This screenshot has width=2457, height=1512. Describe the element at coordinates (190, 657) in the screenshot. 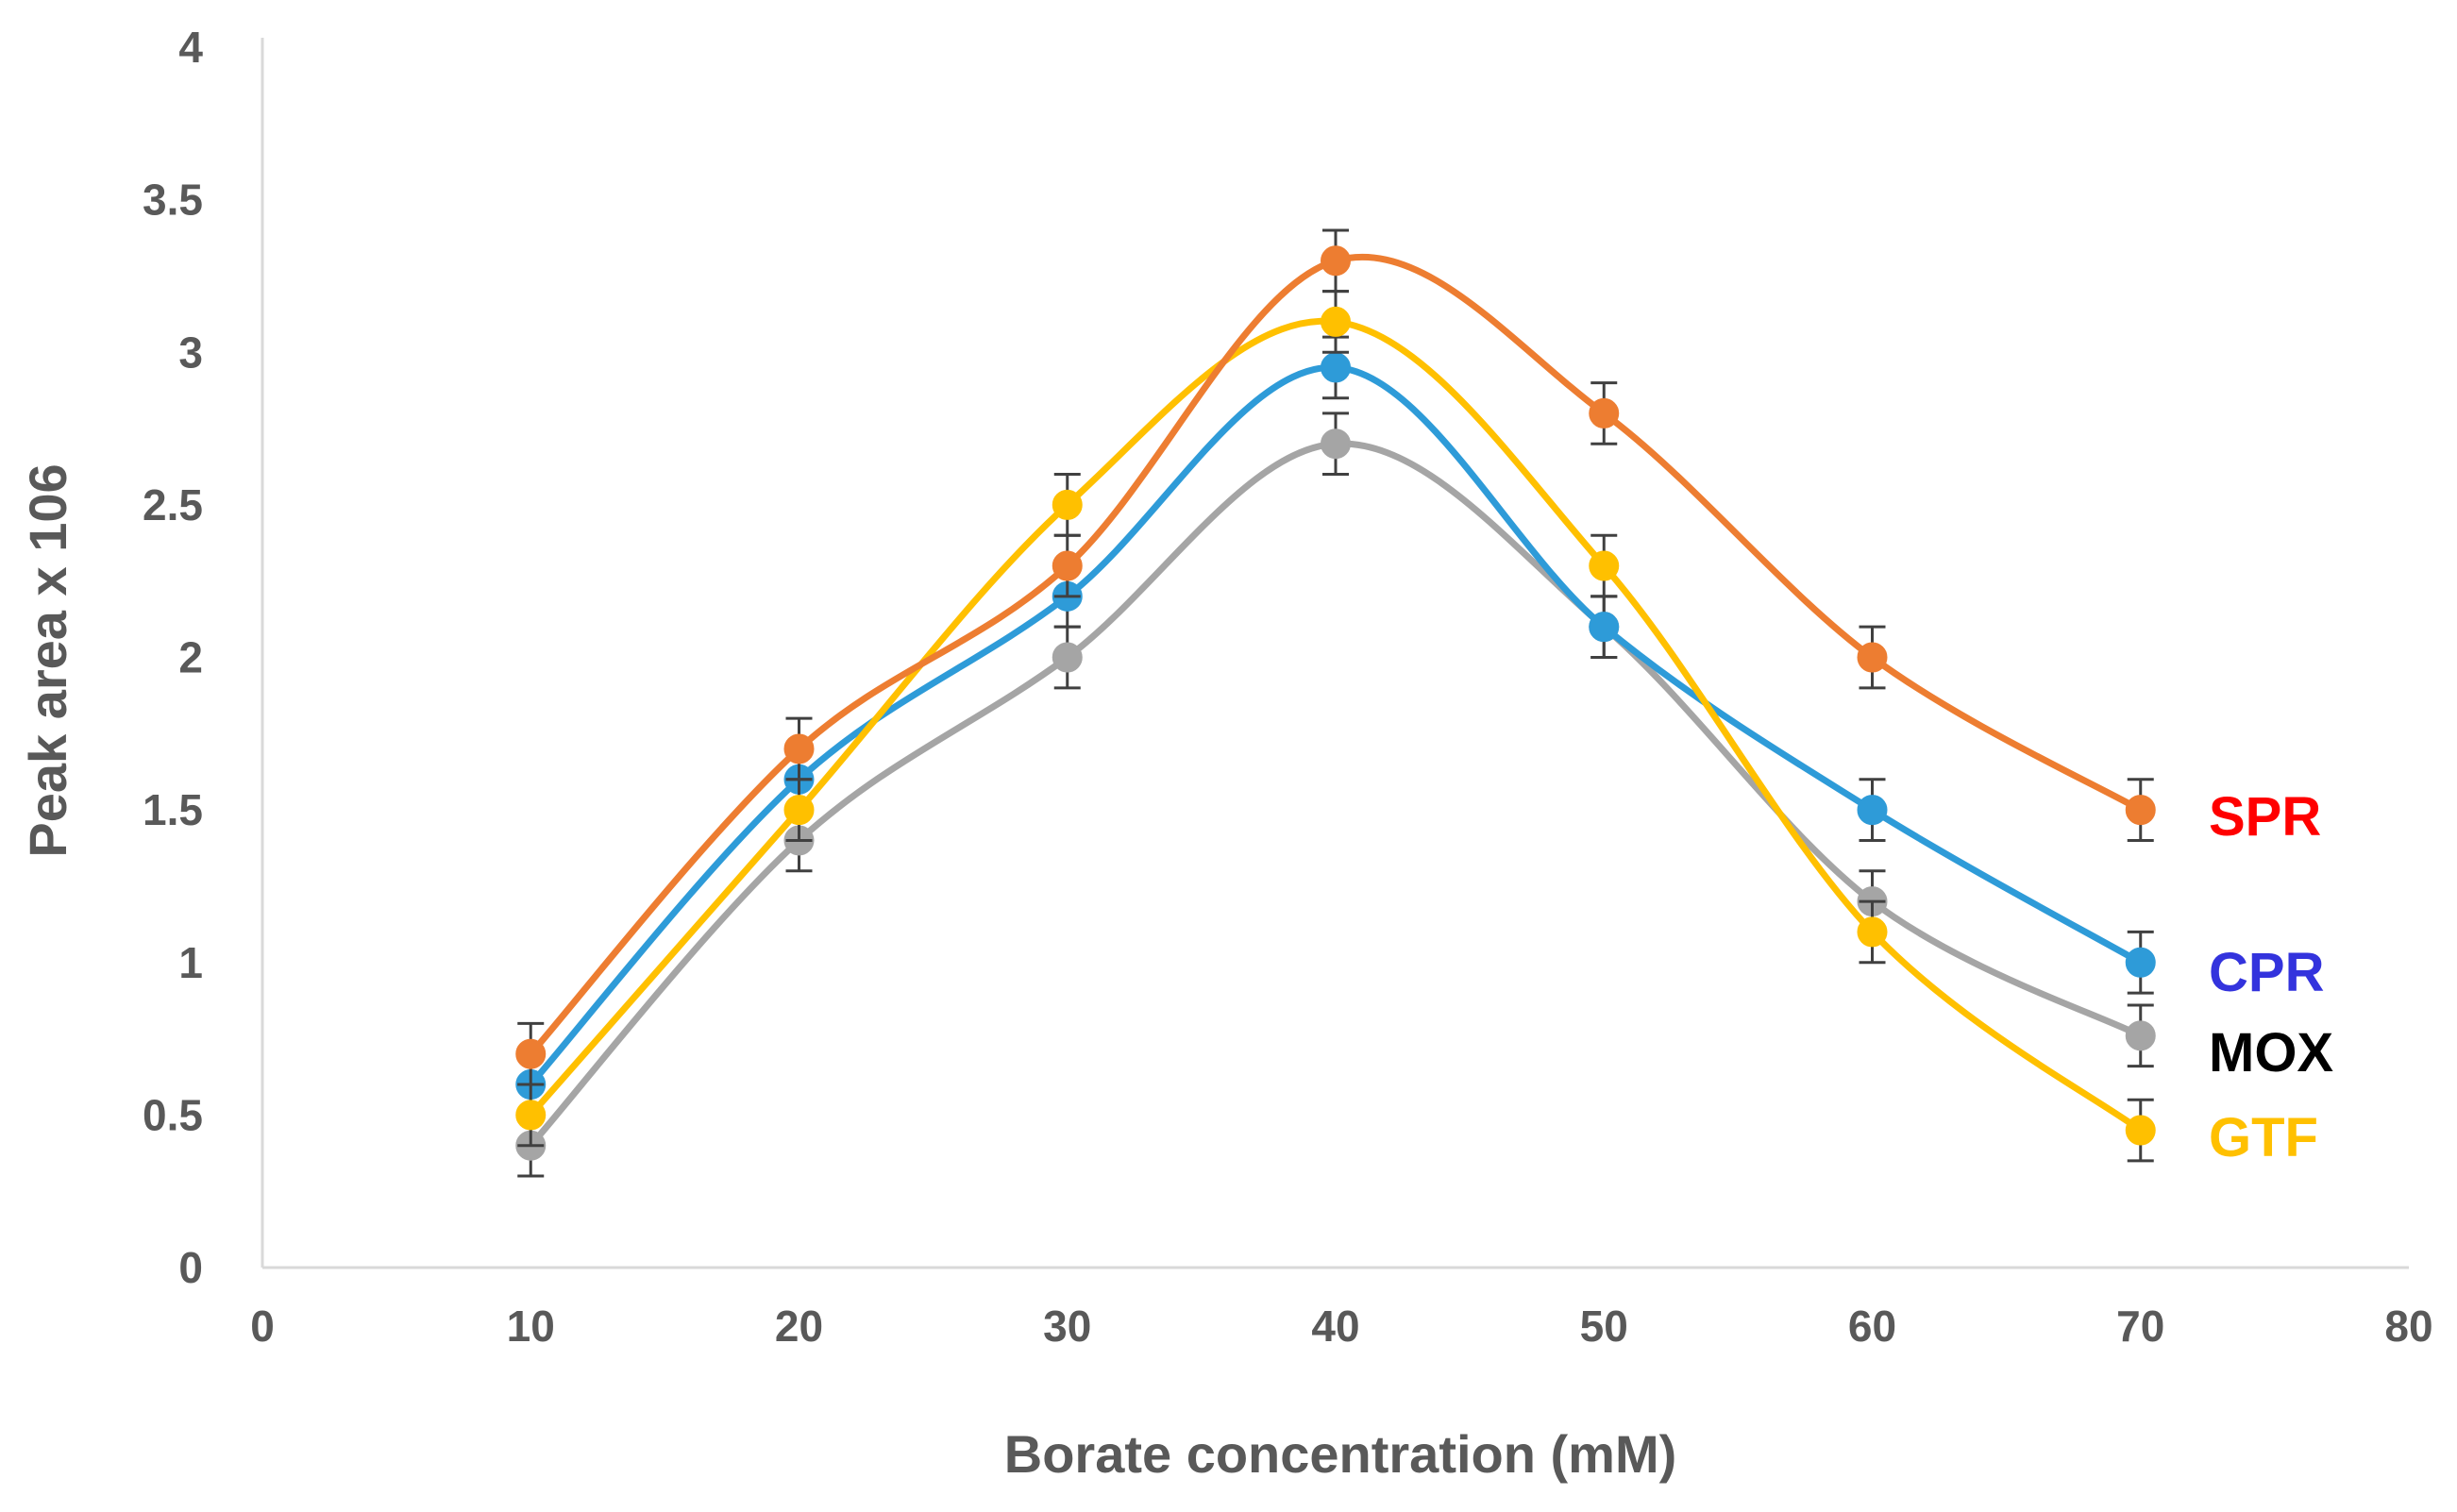

I see `y-tick-label: 2` at that location.